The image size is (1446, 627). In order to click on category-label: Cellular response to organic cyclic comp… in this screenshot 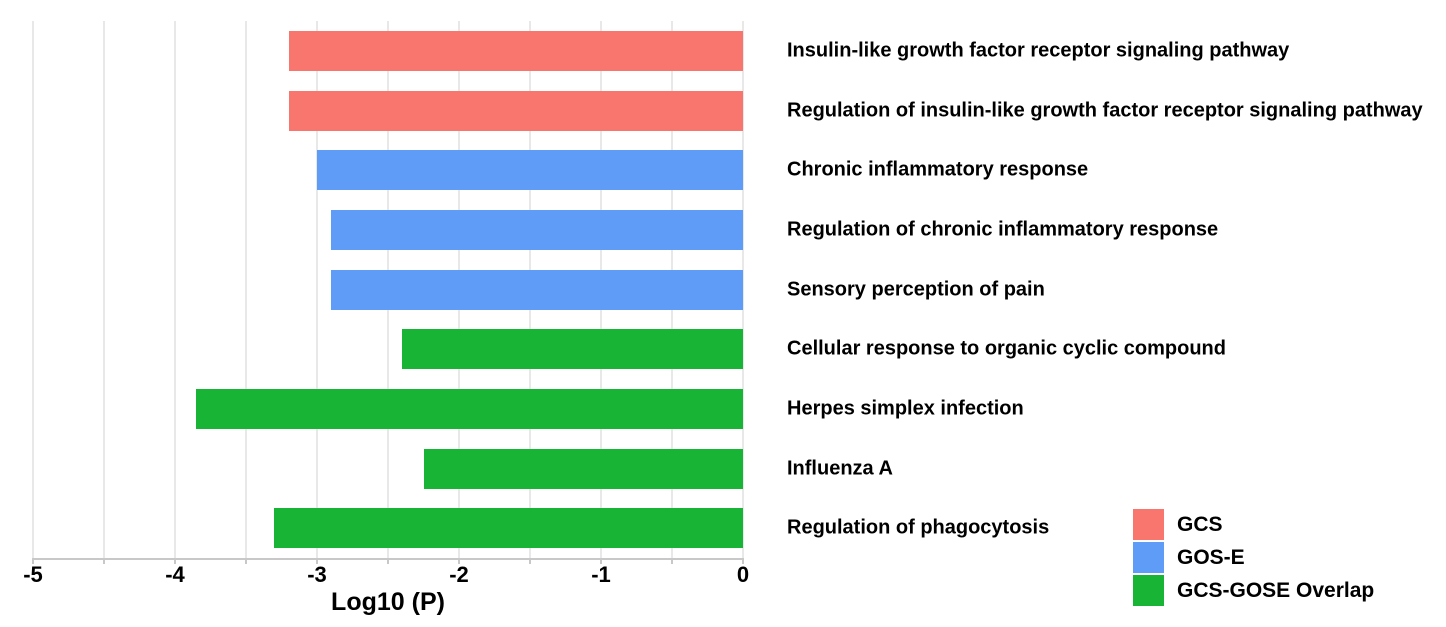, I will do `click(1006, 348)`.